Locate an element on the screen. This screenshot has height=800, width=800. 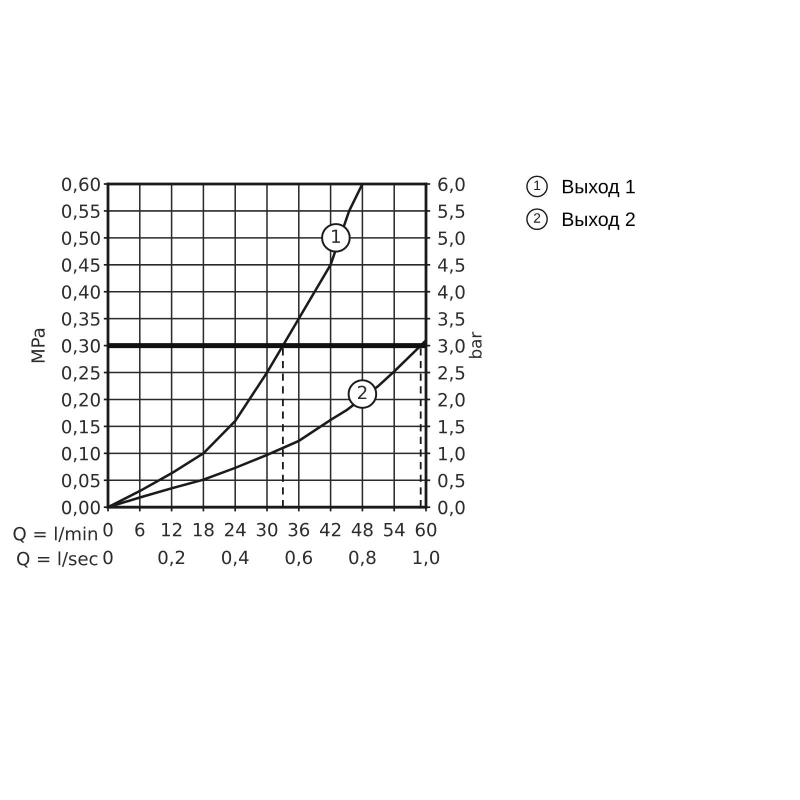
y2-tick-label: 4,5 is located at coordinates (451, 266).